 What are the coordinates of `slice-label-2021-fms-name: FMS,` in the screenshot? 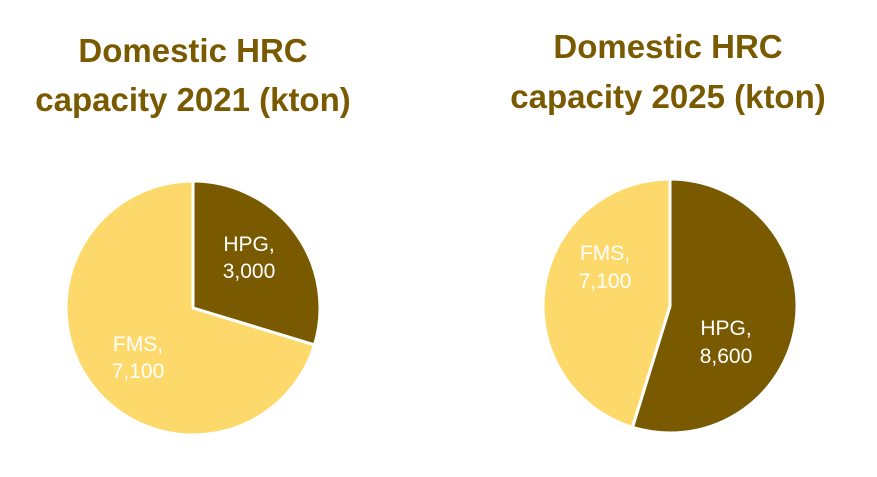 It's located at (138, 344).